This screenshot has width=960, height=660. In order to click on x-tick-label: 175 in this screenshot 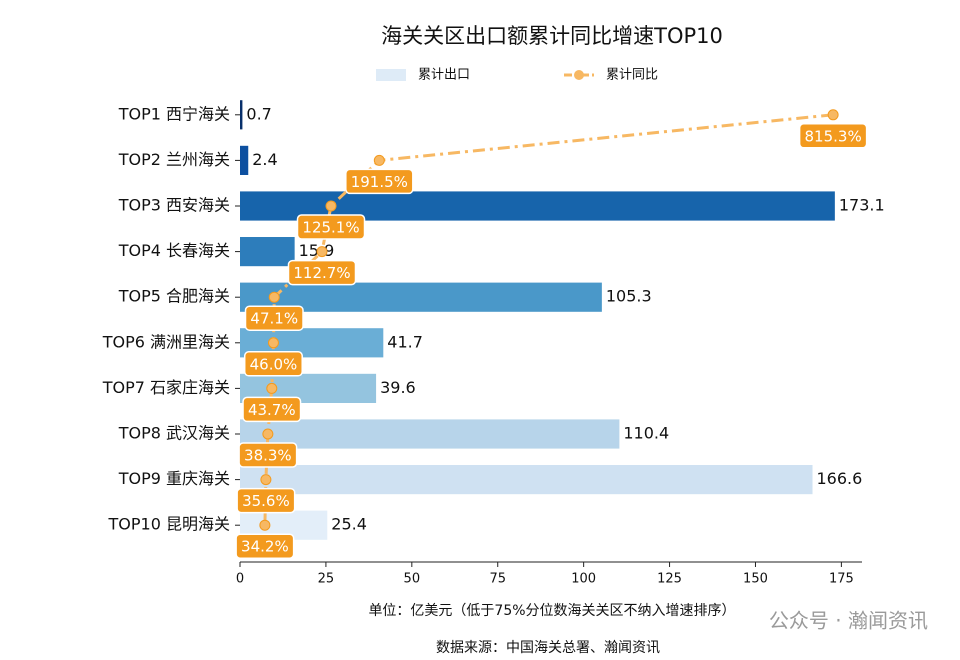, I will do `click(841, 579)`.